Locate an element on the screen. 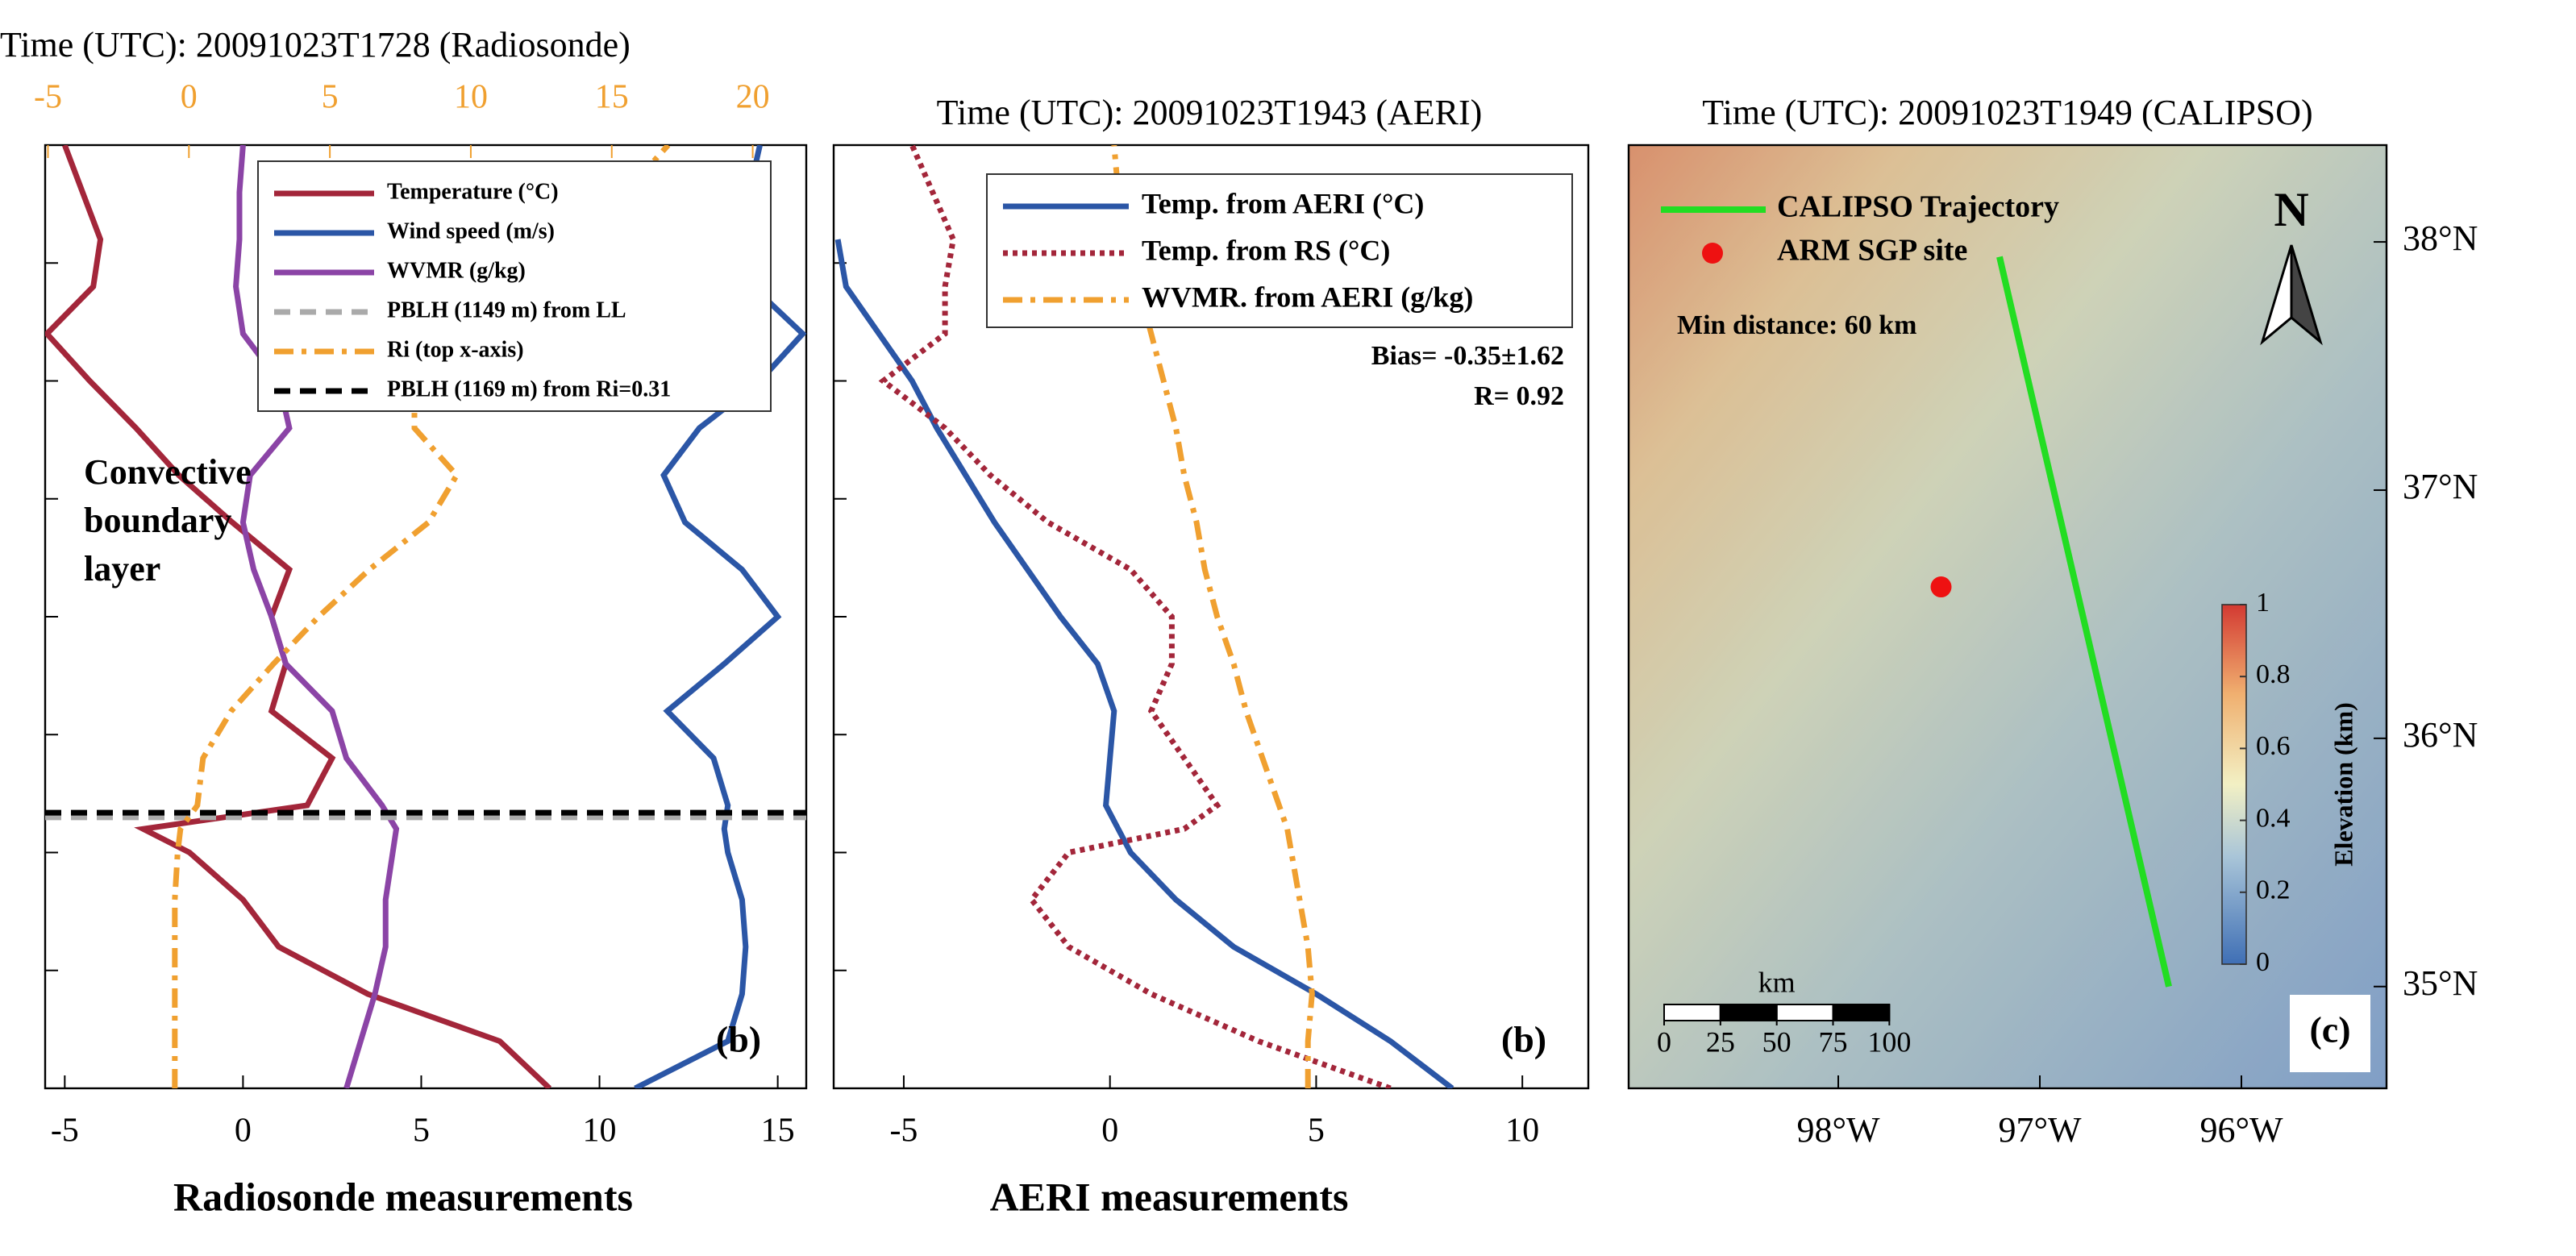 The width and height of the screenshot is (2576, 1256). colorbar-tick-label: 0.4 is located at coordinates (2274, 818).